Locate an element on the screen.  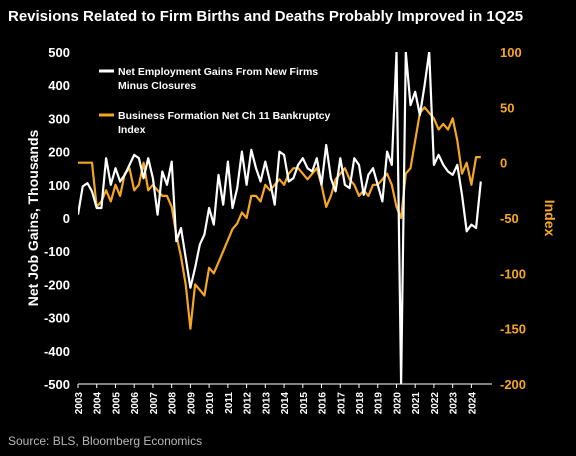
x-tick-label: 2007 is located at coordinates (154, 403).